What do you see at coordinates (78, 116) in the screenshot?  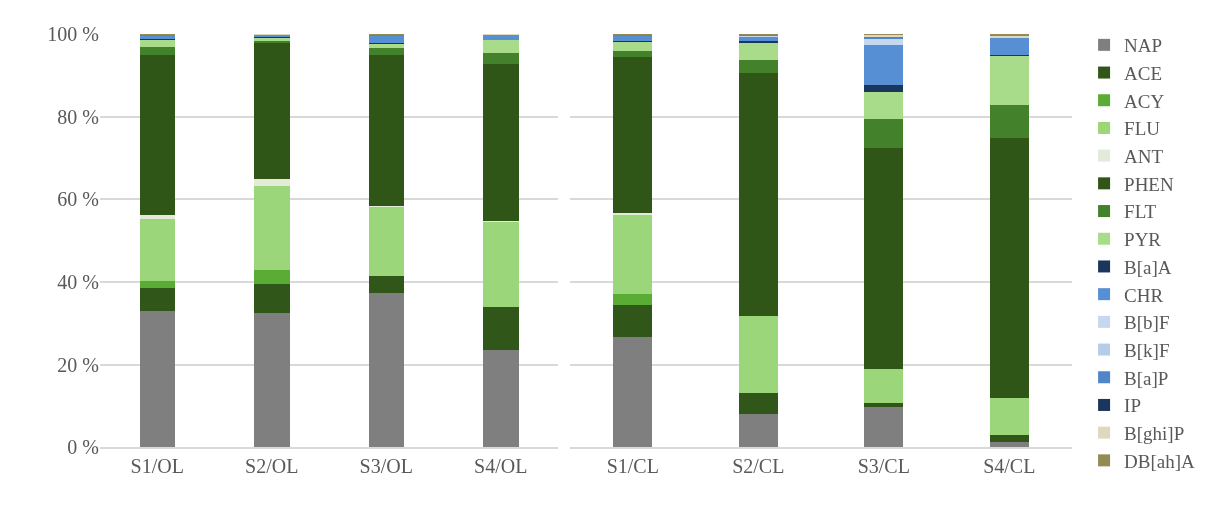 I see `y-tick-label: 80 %` at bounding box center [78, 116].